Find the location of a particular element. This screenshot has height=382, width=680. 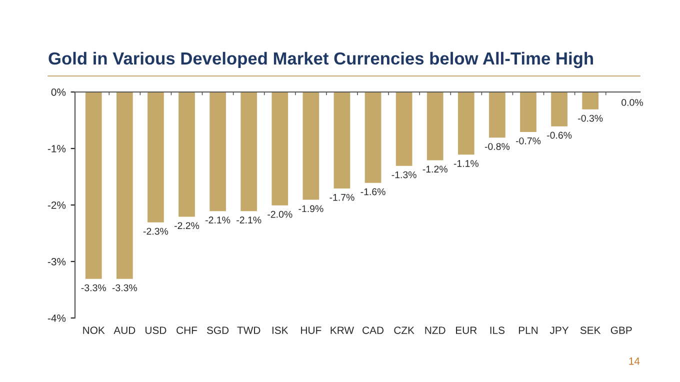

x-tick-label: HUF is located at coordinates (311, 330).